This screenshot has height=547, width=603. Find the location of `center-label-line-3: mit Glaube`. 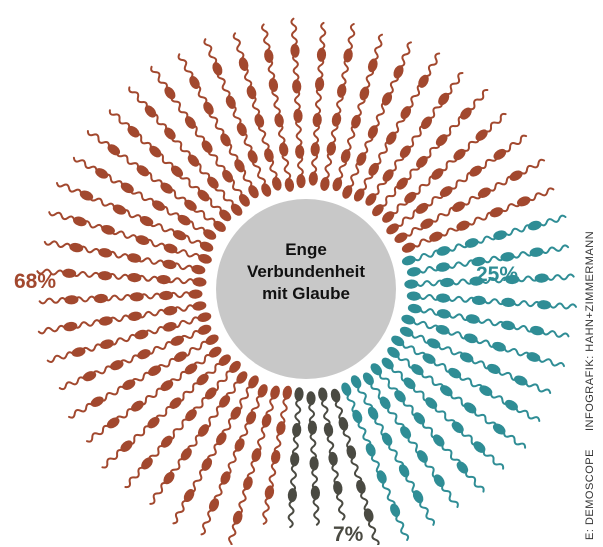

center-label-line-3: mit Glaube is located at coordinates (306, 293).